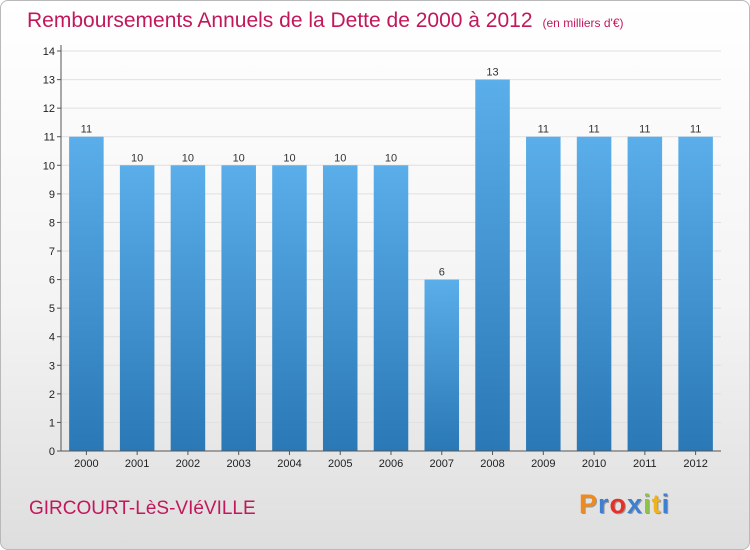 The image size is (750, 550). Describe the element at coordinates (492, 73) in the screenshot. I see `data-label: 13` at that location.